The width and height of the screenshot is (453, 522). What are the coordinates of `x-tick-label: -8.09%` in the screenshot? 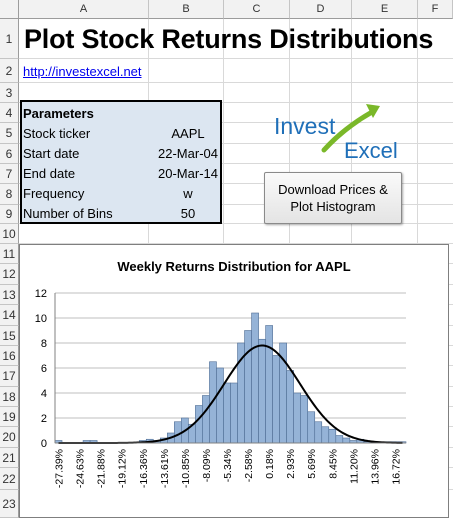 It's located at (207, 465).